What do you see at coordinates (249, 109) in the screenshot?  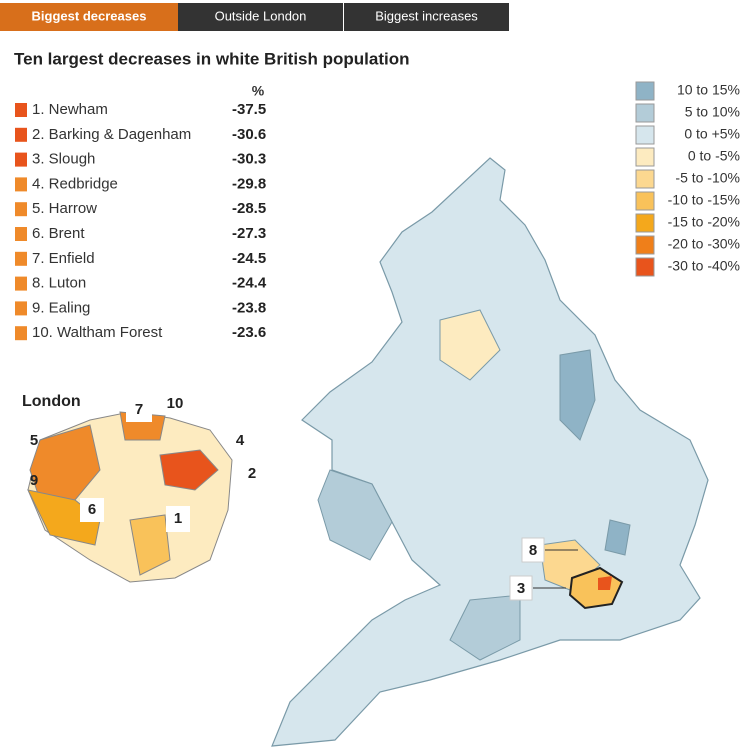 I see `item-value: -37.5` at bounding box center [249, 109].